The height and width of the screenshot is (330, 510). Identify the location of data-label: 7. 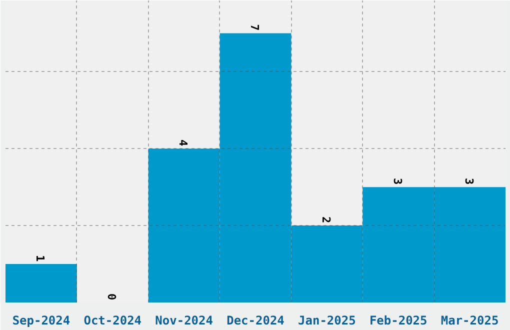
(254, 27).